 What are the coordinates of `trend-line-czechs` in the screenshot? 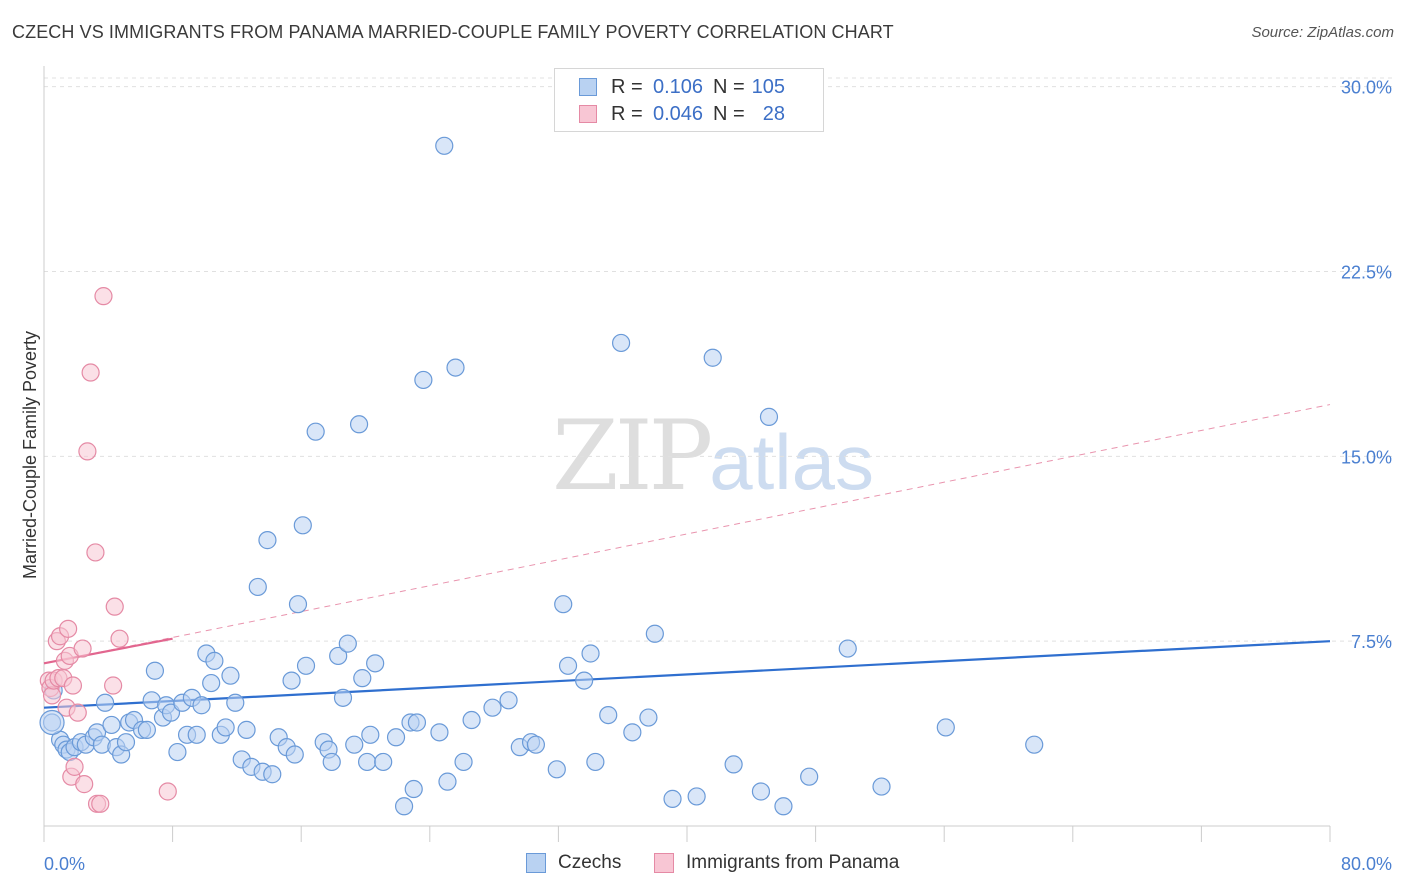 It's located at (687, 674).